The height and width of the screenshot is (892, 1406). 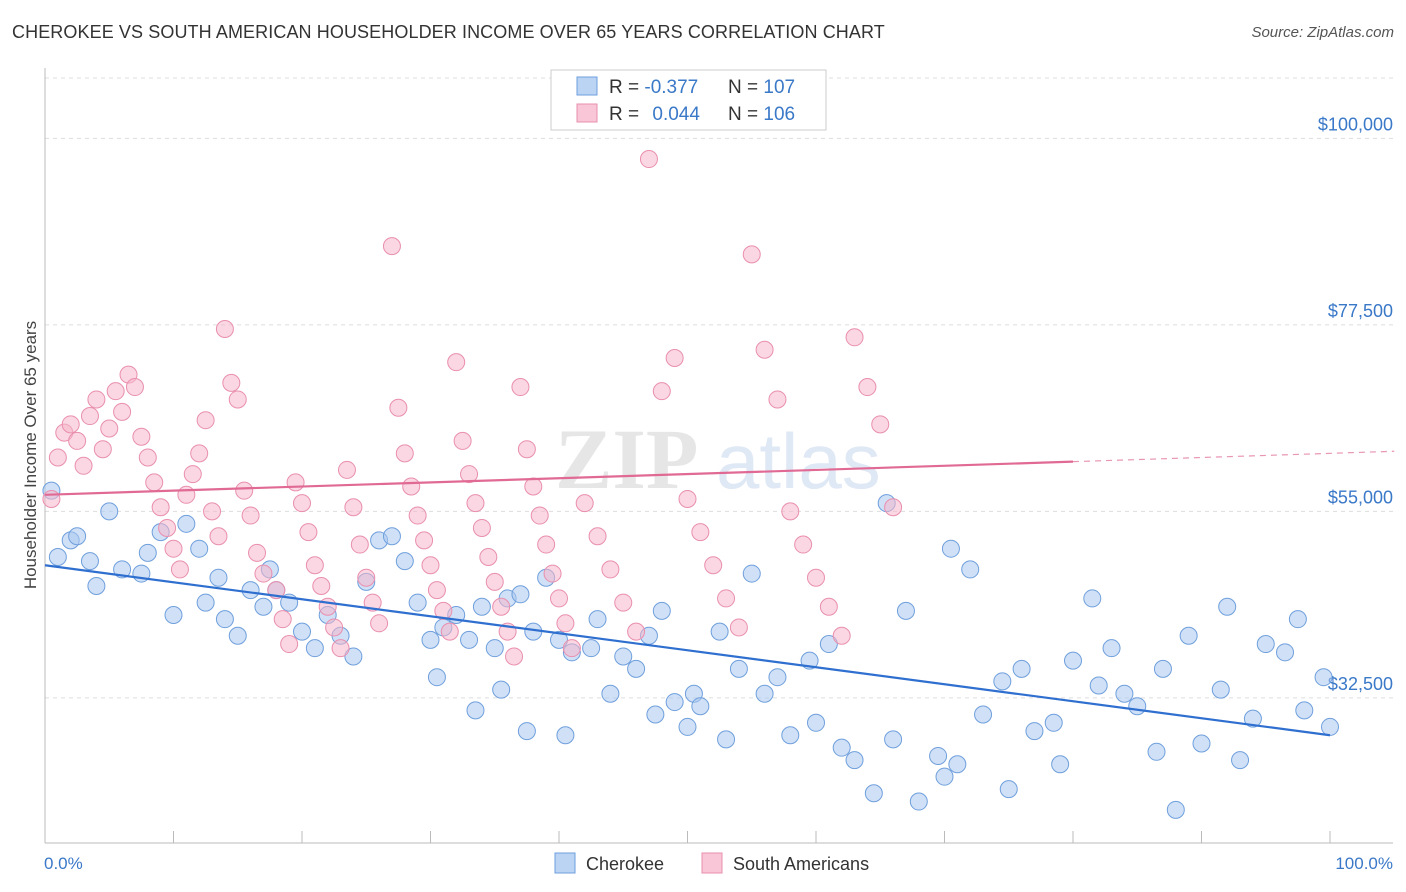 I want to click on legend-swatch-cherokee, so click(x=565, y=863).